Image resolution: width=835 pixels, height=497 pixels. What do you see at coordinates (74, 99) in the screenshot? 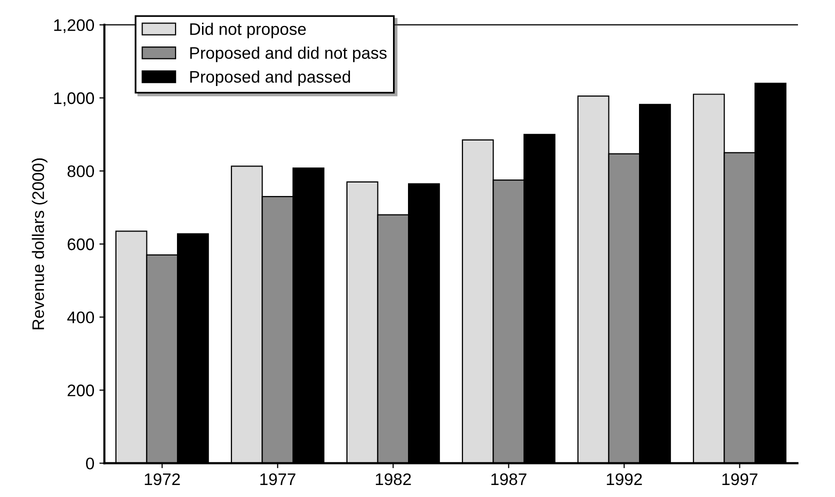
I see `y-tick-label: 1,000` at bounding box center [74, 99].